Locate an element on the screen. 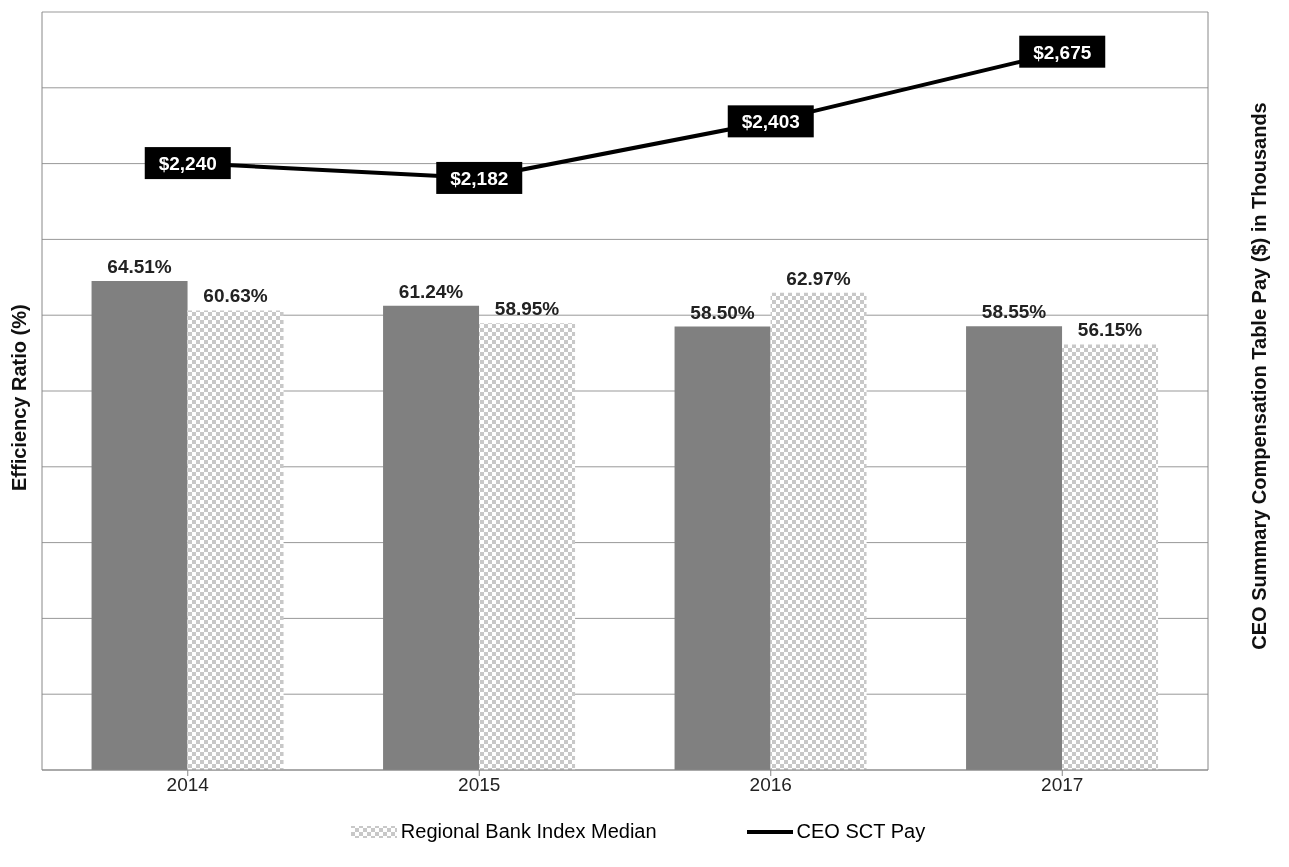 The image size is (1289, 867). x-tick-label: 2015 is located at coordinates (479, 785).